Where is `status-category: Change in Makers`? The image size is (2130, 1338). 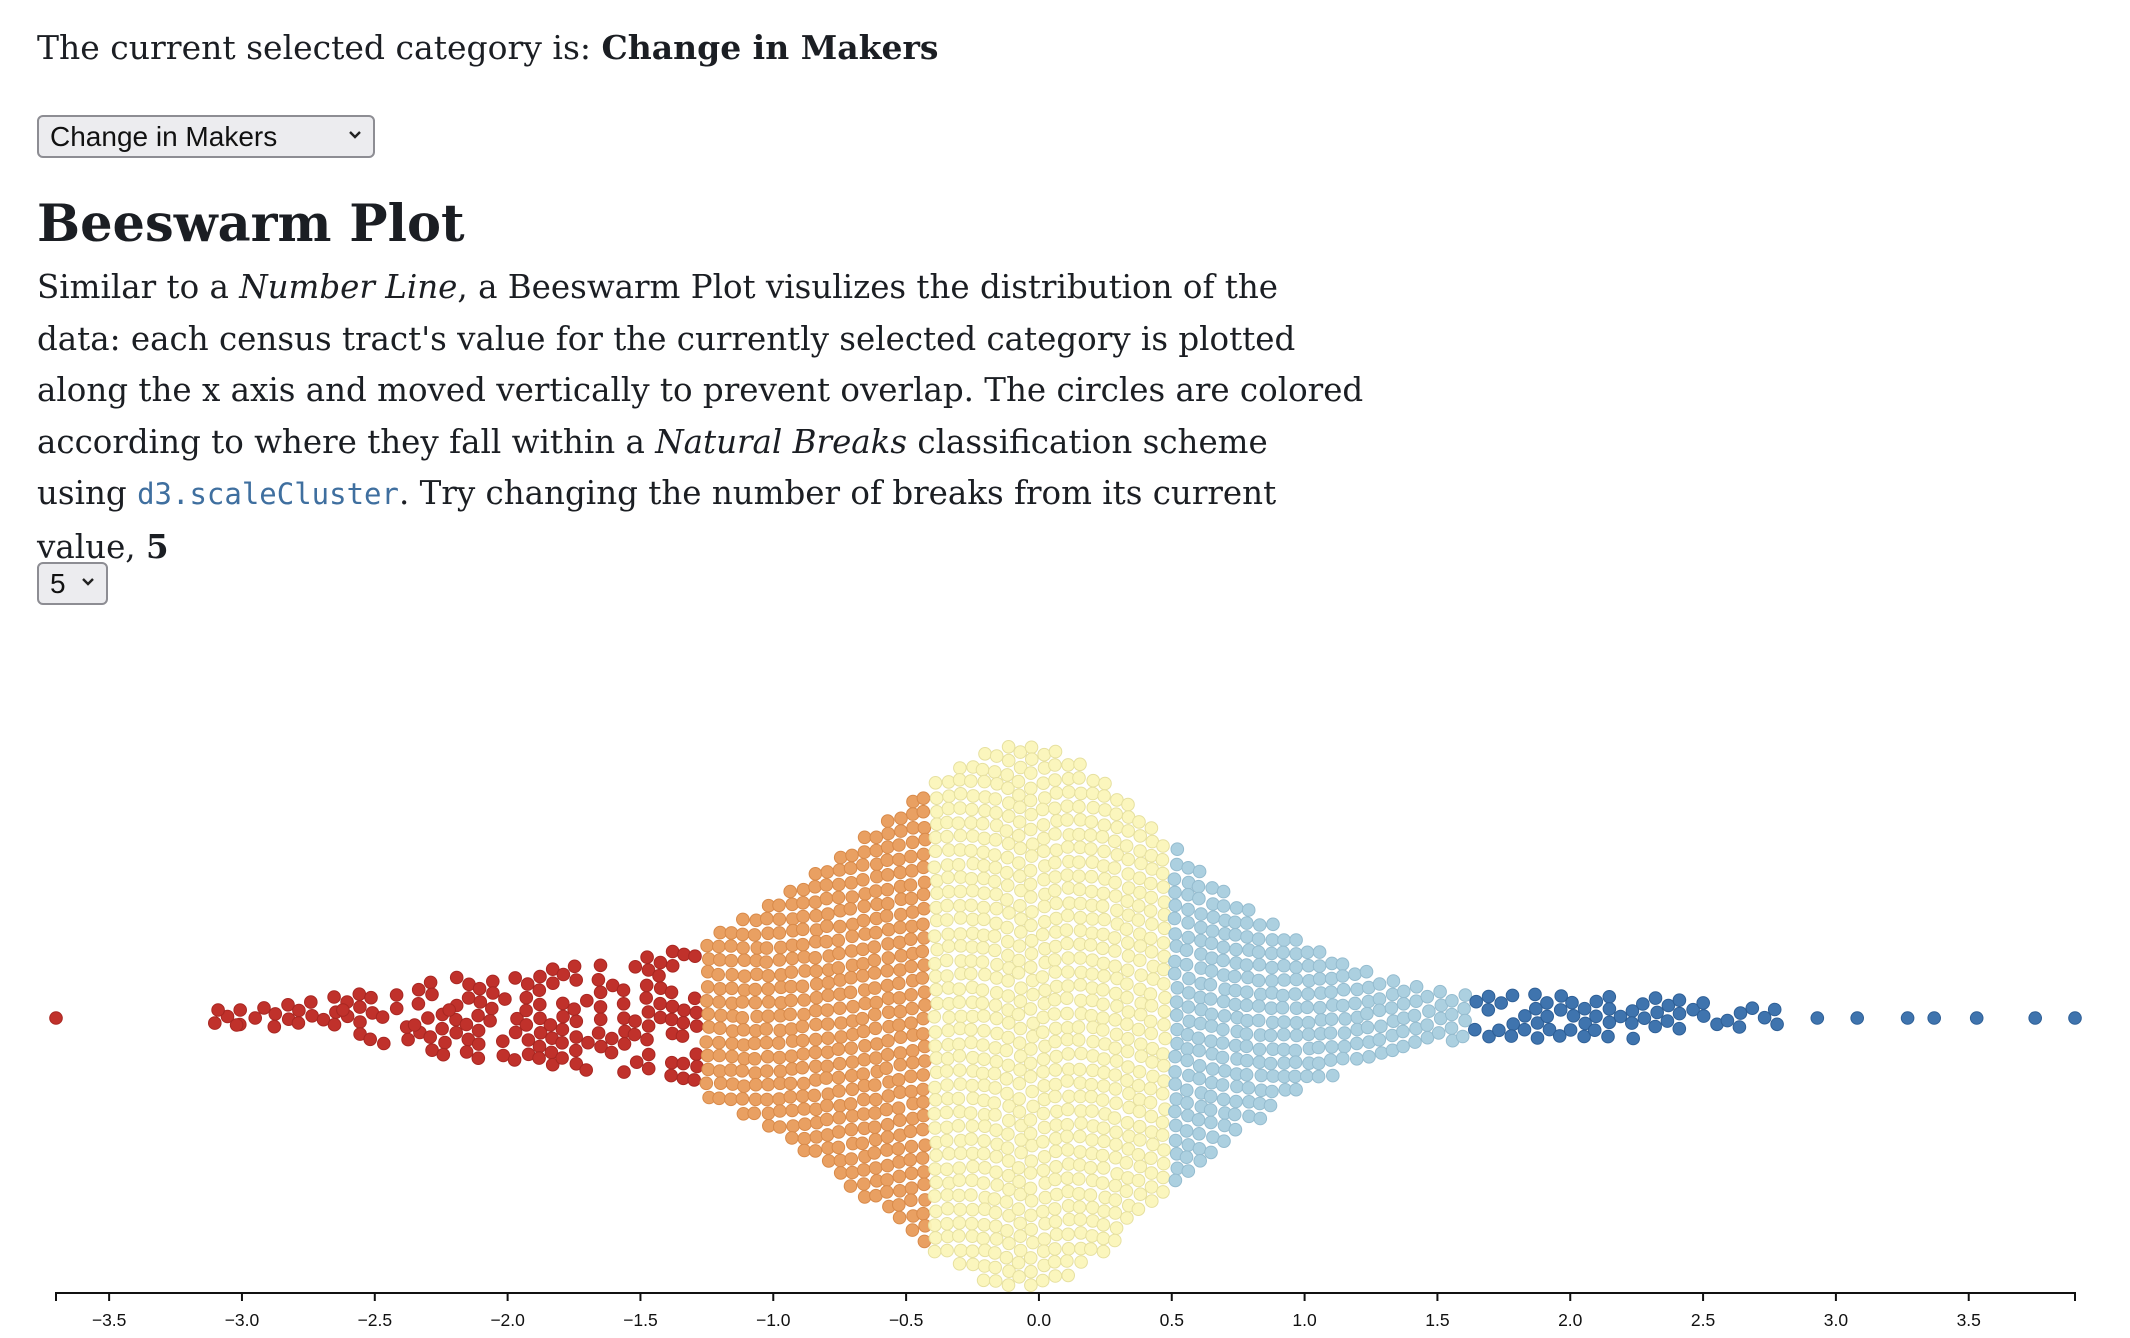
status-category: Change in Makers is located at coordinates (770, 47).